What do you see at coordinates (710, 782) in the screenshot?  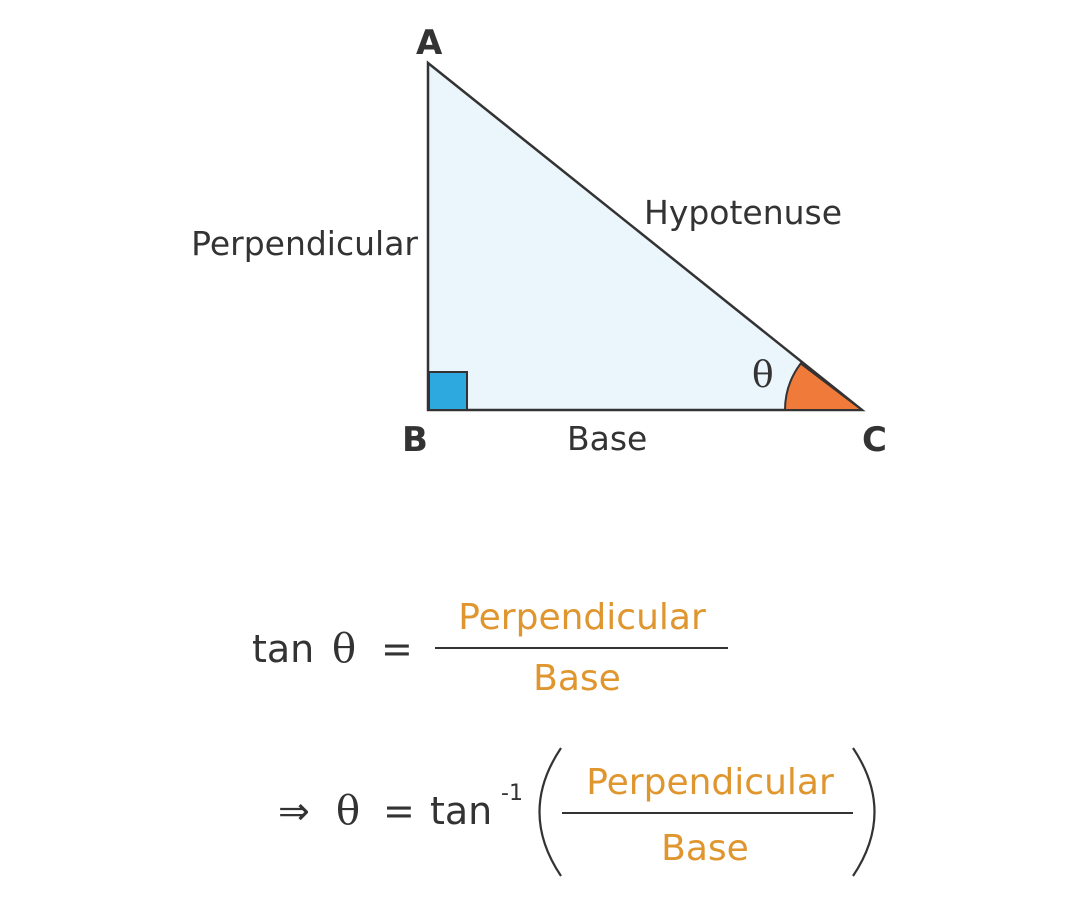 I see `formula2-numerator: Perpendicular` at bounding box center [710, 782].